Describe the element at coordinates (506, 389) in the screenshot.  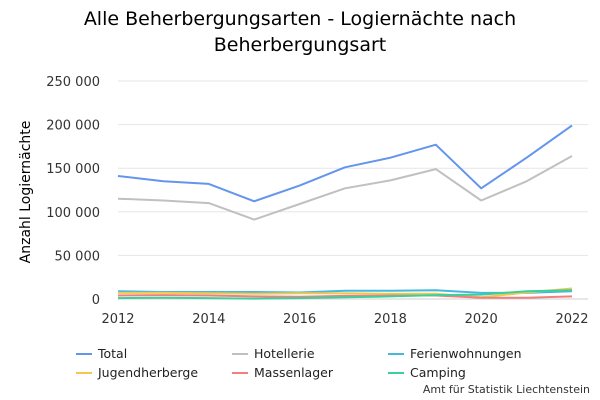
I see `source-credit: Amt für Statistik Liechtenstein` at that location.